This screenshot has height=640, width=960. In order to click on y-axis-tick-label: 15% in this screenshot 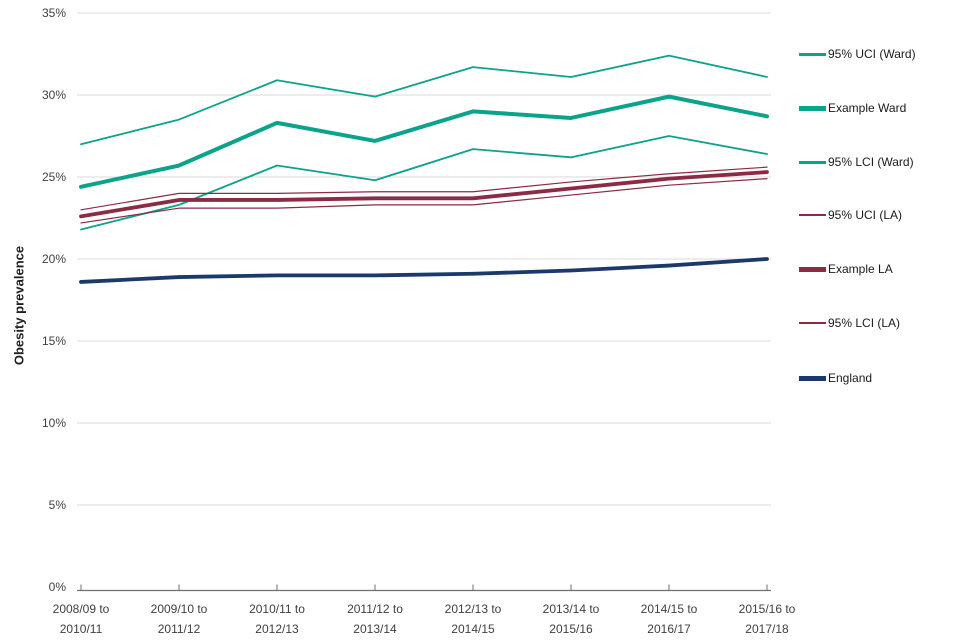, I will do `click(53, 341)`.